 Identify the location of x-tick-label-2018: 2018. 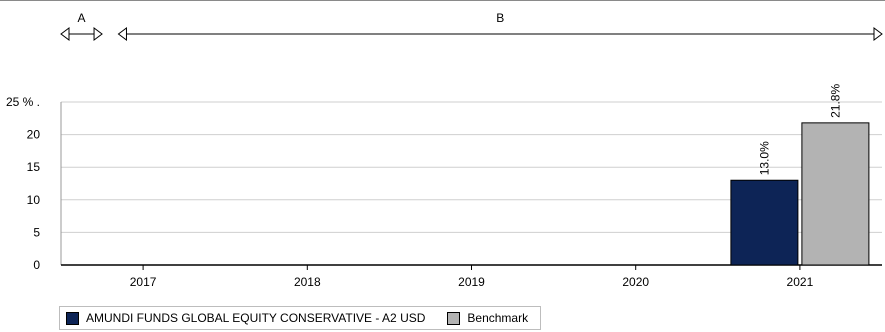
(307, 282).